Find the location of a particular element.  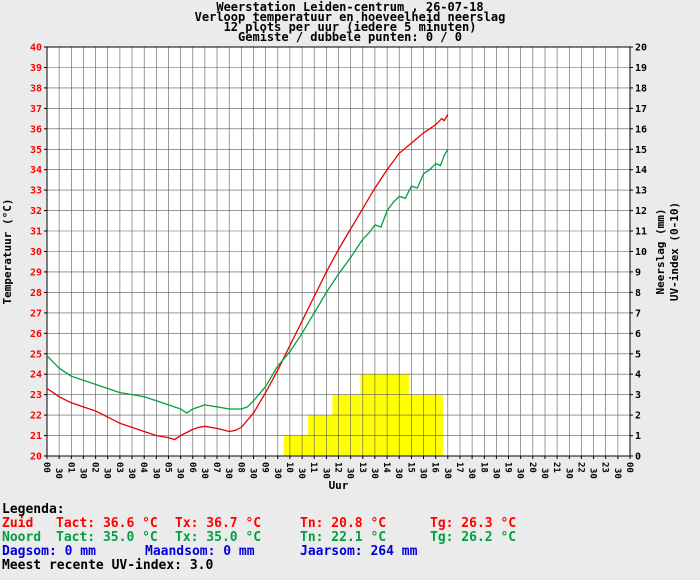

right-axis-tick-label: 13 is located at coordinates (641, 191).